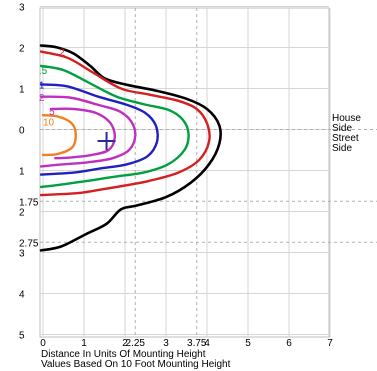 The image size is (377, 371). Describe the element at coordinates (342, 128) in the screenshot. I see `house-side-label-2: Side` at that location.